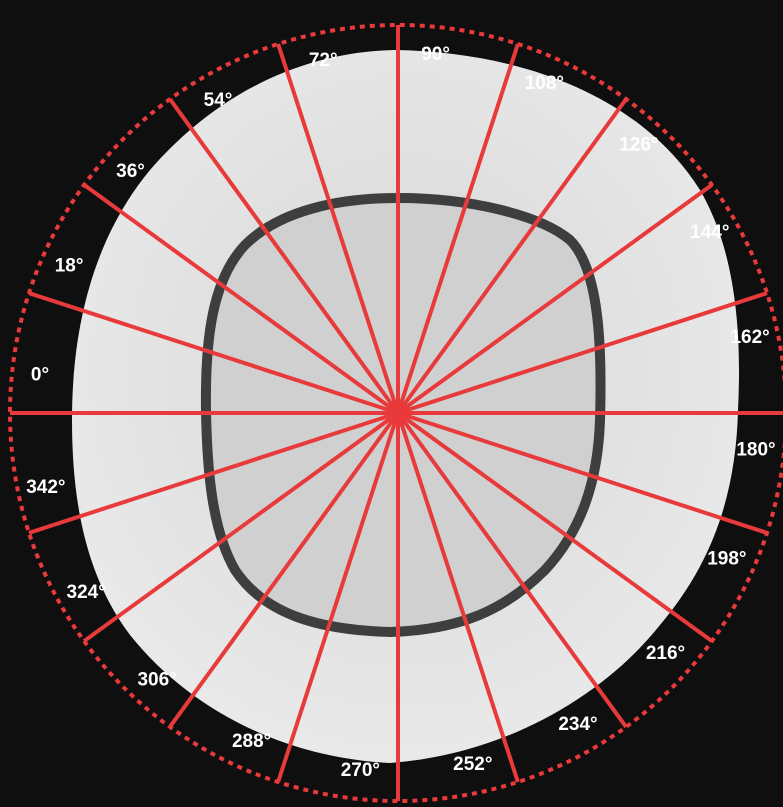 The image size is (783, 807). I want to click on angle-label-324: 324°, so click(86, 592).